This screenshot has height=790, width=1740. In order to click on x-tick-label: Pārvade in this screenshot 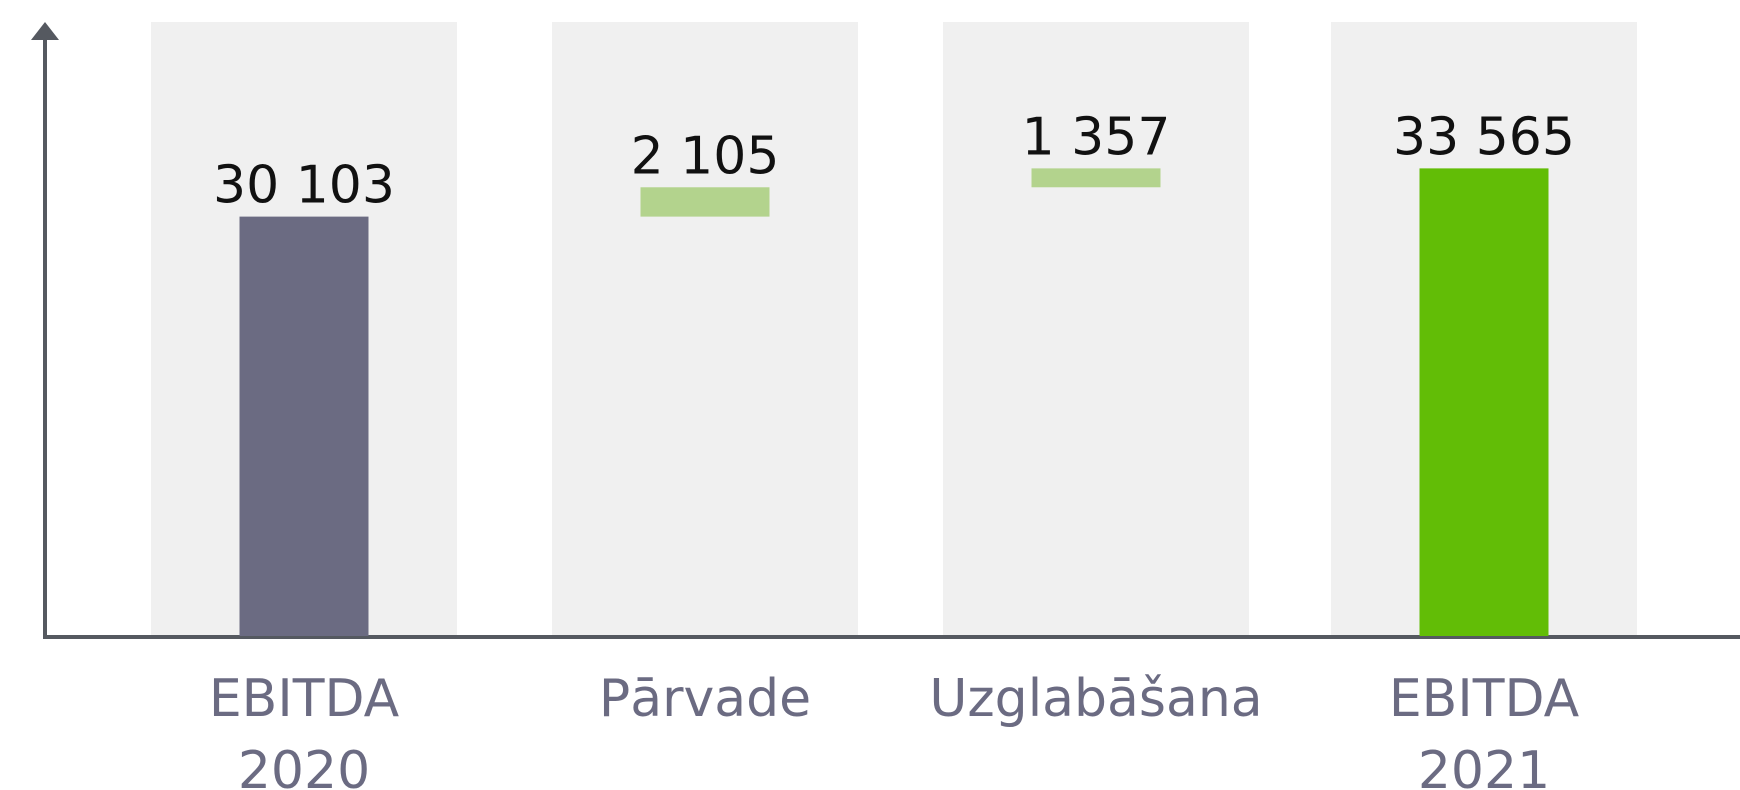, I will do `click(705, 699)`.